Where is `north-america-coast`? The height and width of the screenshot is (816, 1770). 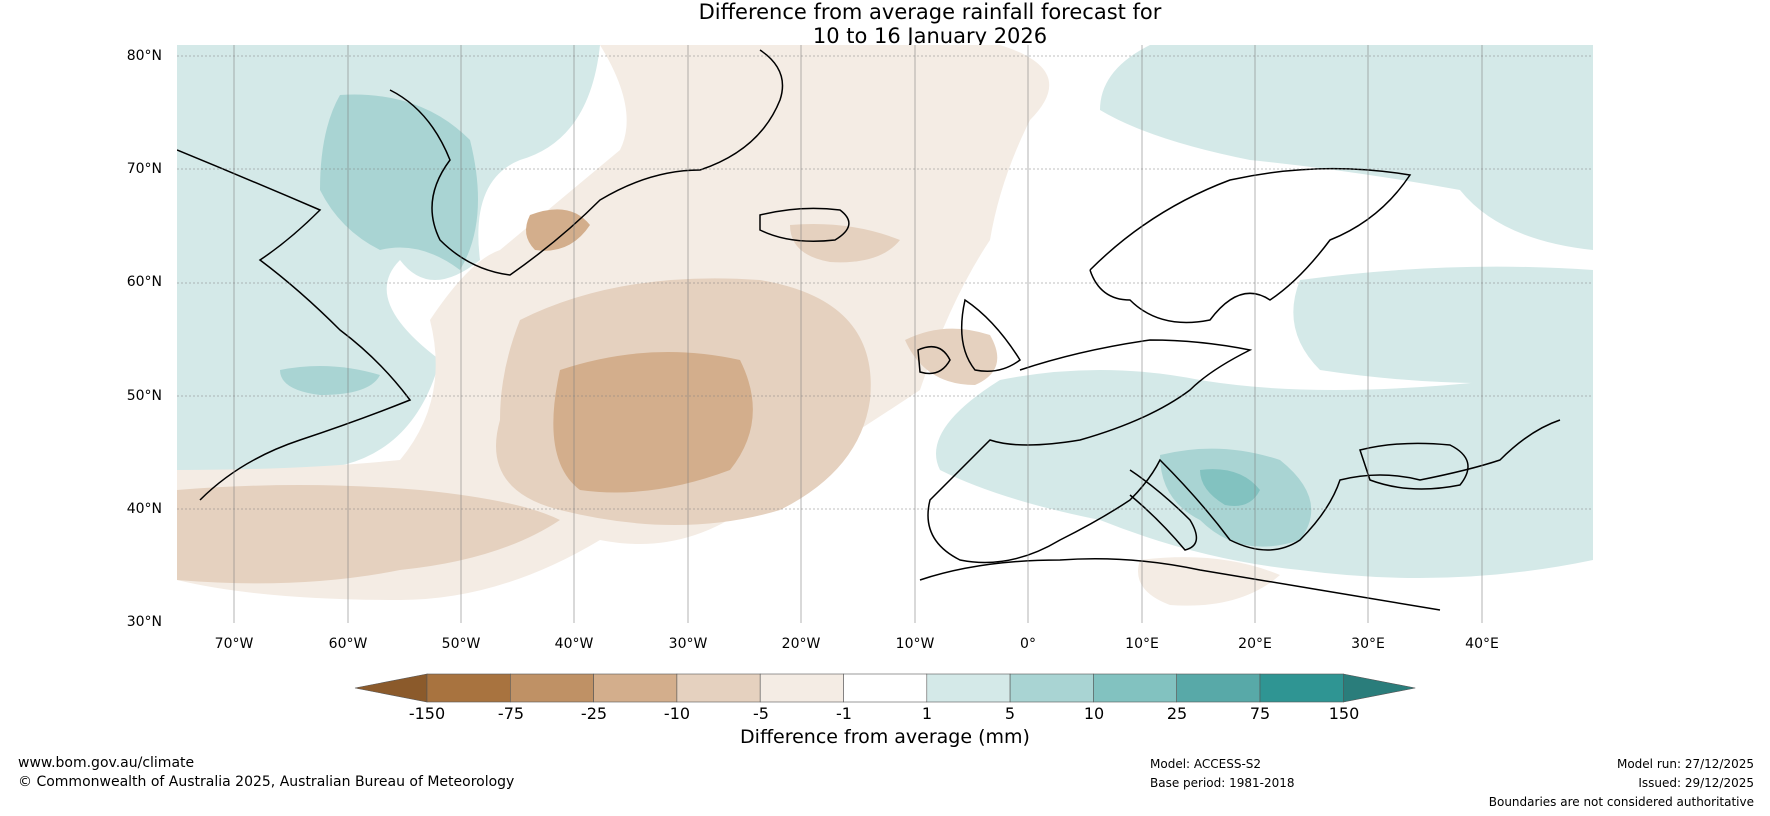
north-america-coast is located at coordinates (294, 325).